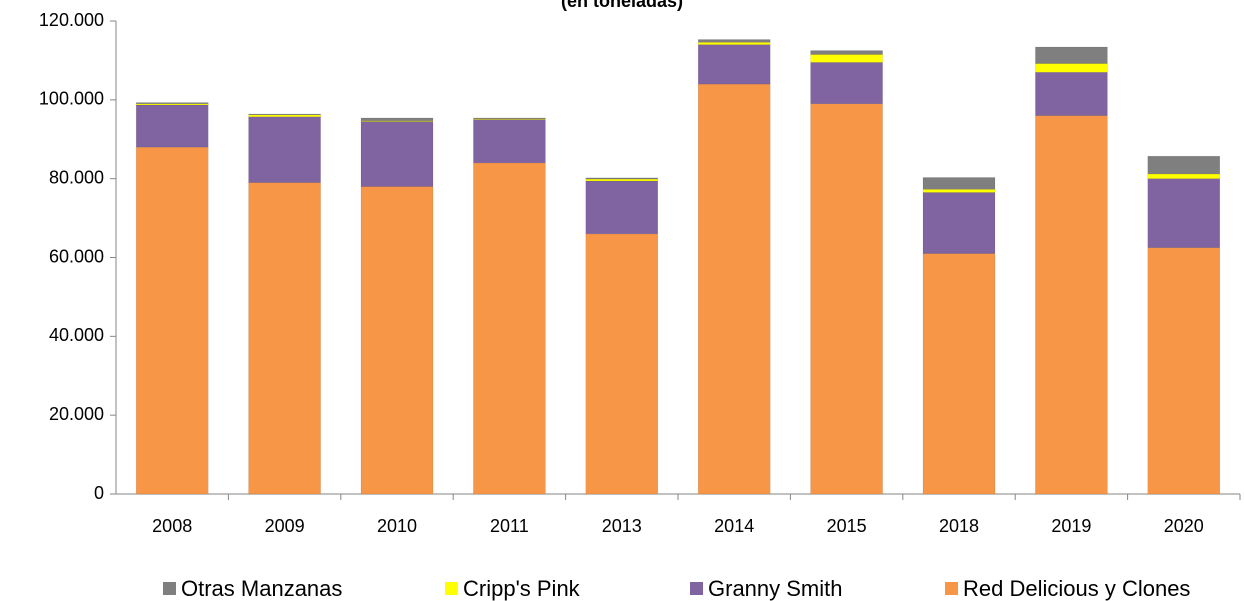 This screenshot has height=601, width=1244. What do you see at coordinates (1076, 588) in the screenshot?
I see `legend-label: Red Delicious y Clones` at bounding box center [1076, 588].